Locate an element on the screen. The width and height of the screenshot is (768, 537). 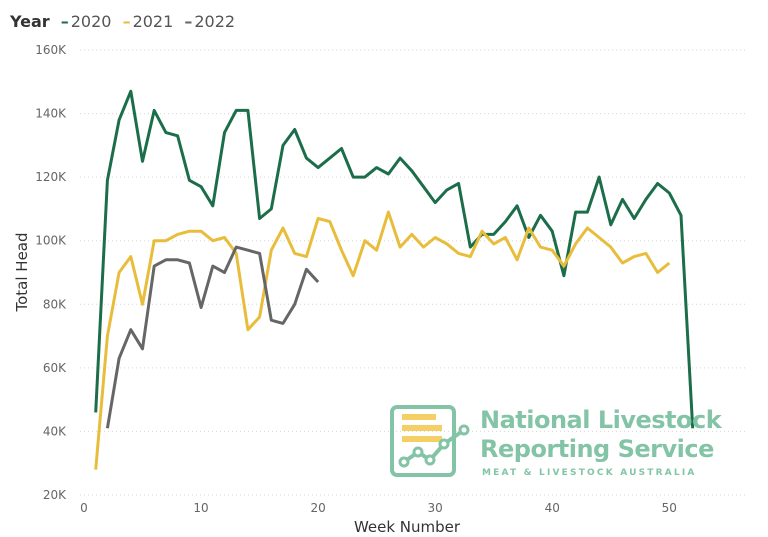
legend-item-2021: –2021 is located at coordinates (148, 21).